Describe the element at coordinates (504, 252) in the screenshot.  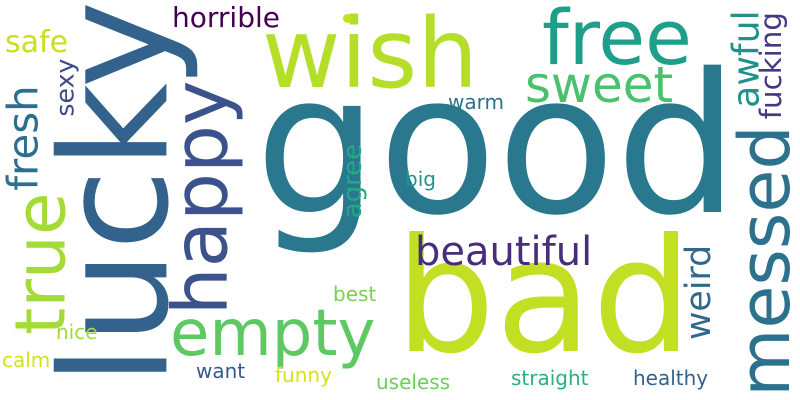
I see `word-beautiful: beautiful` at that location.